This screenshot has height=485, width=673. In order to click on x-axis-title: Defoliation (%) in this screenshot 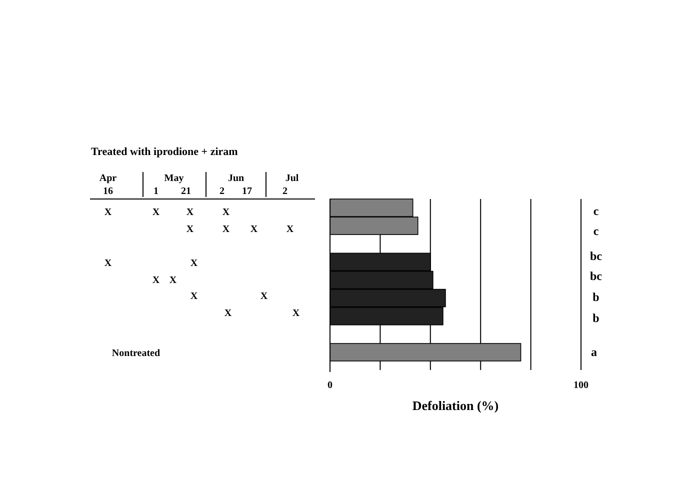, I will do `click(455, 405)`.